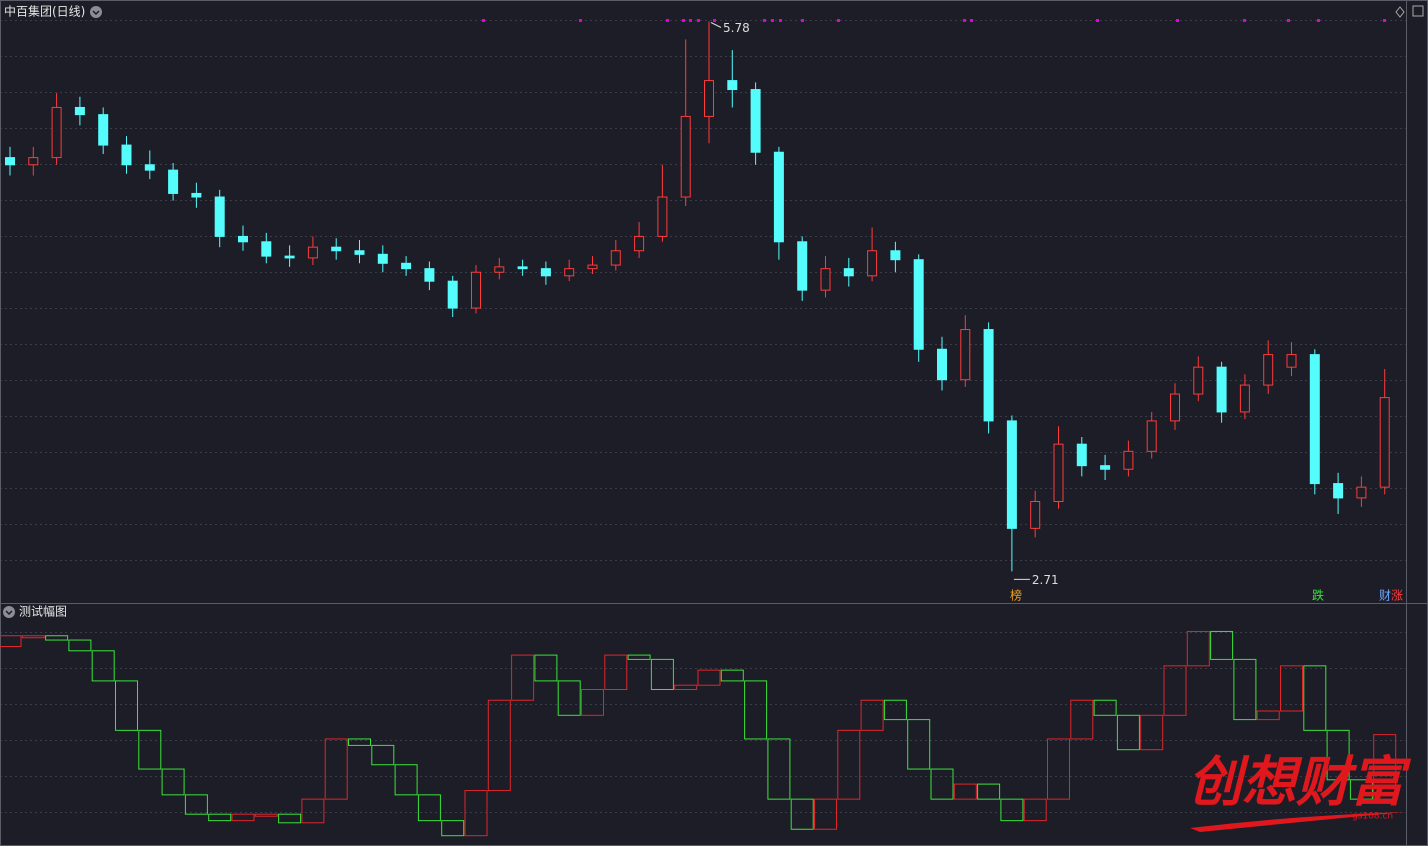 Image resolution: width=1428 pixels, height=846 pixels. I want to click on watermark-title: 创想财富, so click(1300, 782).